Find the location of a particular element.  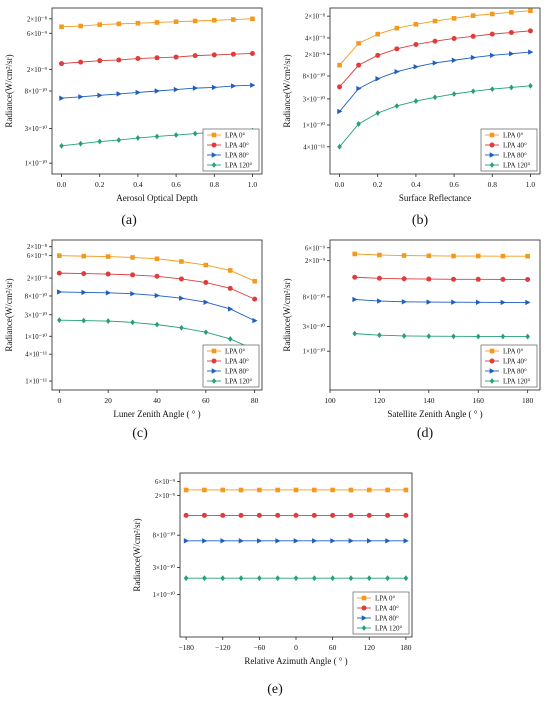

plot-frame is located at coordinates (435, 315).